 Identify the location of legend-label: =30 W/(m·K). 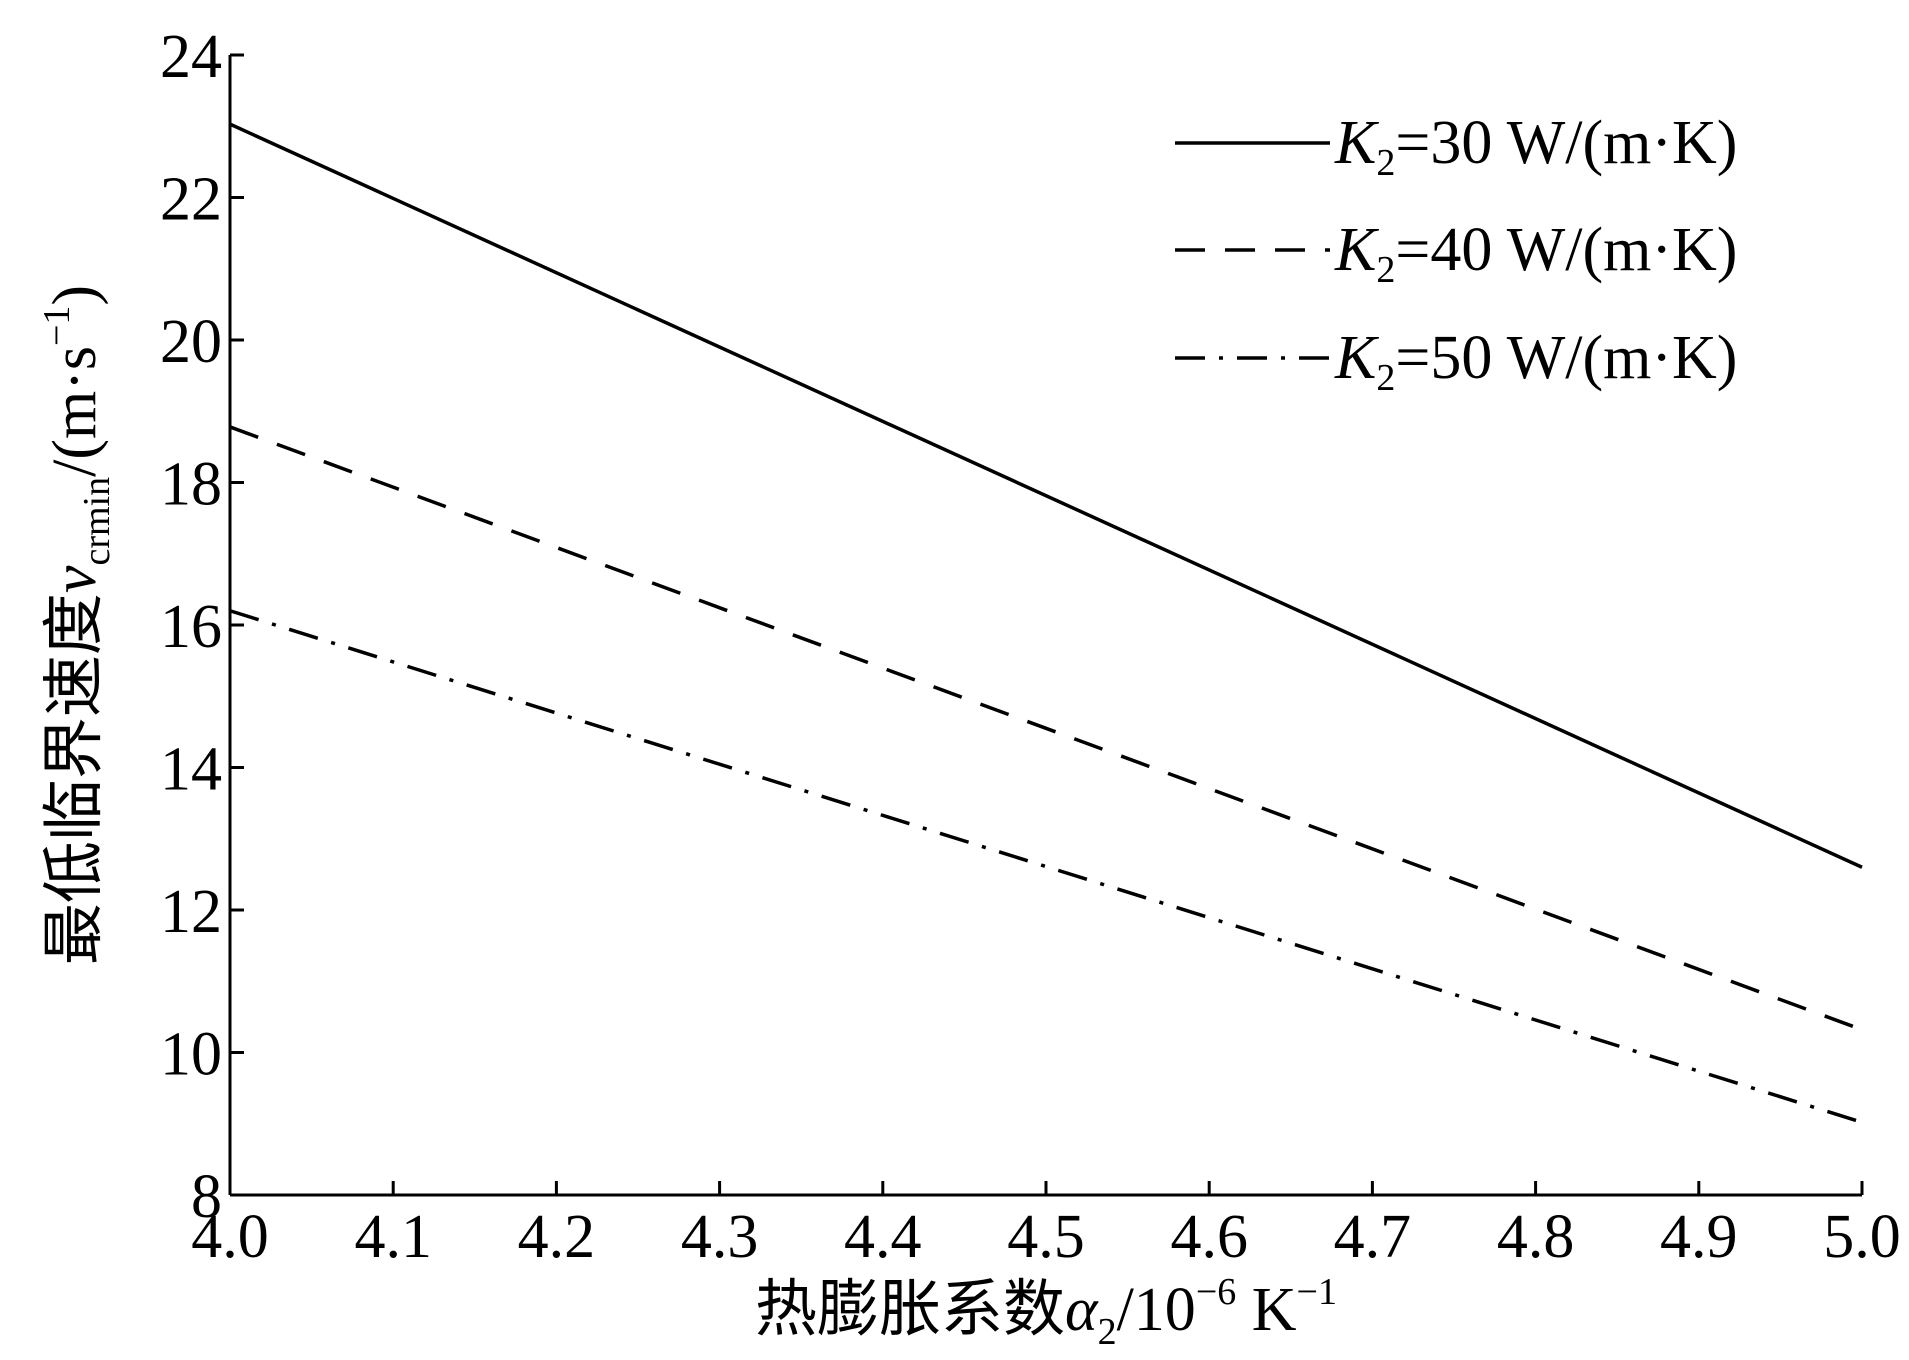
(1566, 143).